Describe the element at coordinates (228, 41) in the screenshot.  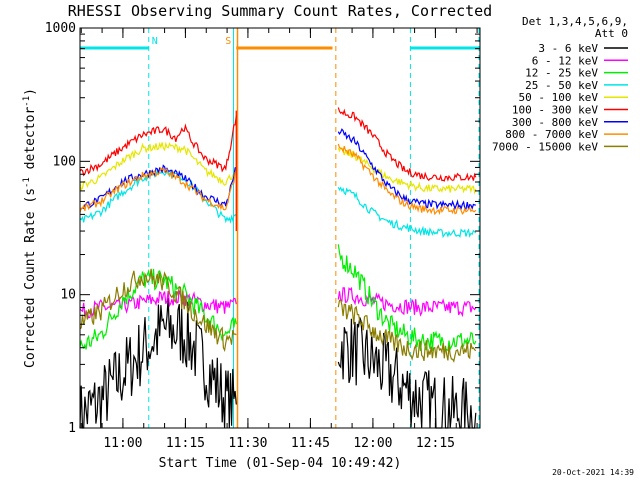
I see `flag-label-s: S` at that location.